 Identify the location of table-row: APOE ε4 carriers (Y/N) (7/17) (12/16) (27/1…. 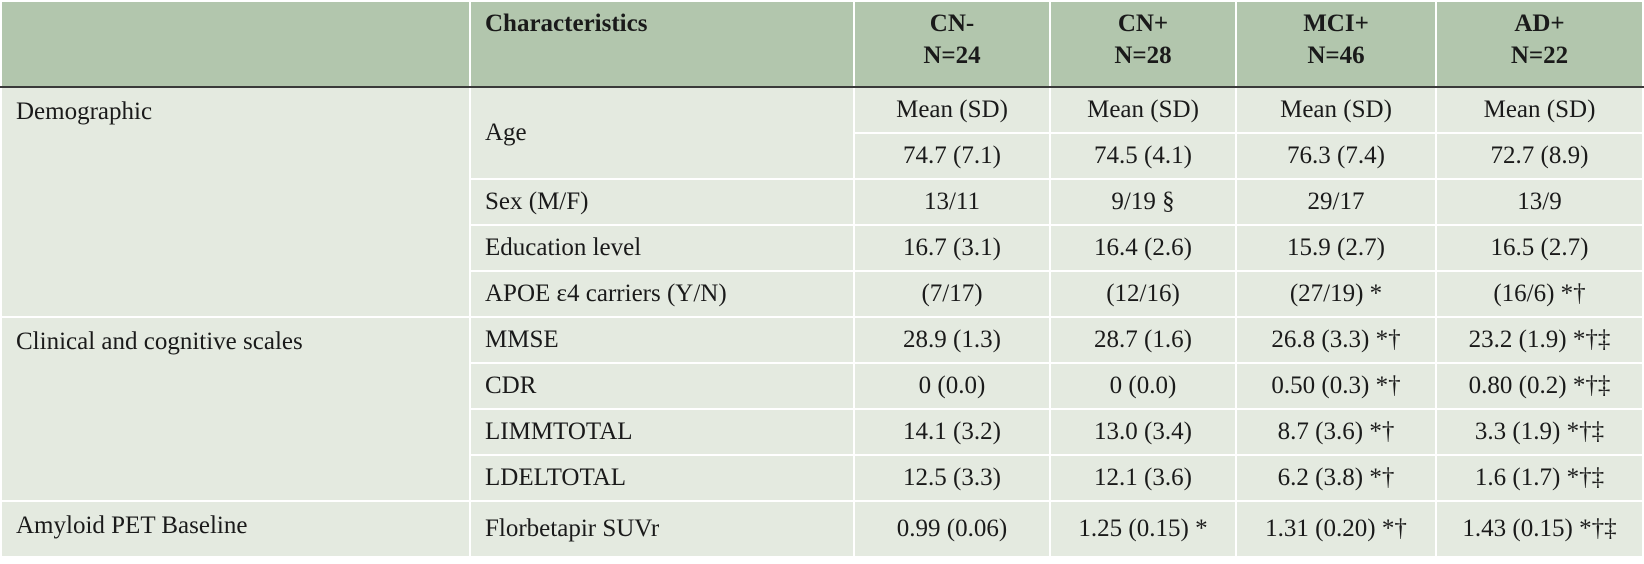
(822, 294).